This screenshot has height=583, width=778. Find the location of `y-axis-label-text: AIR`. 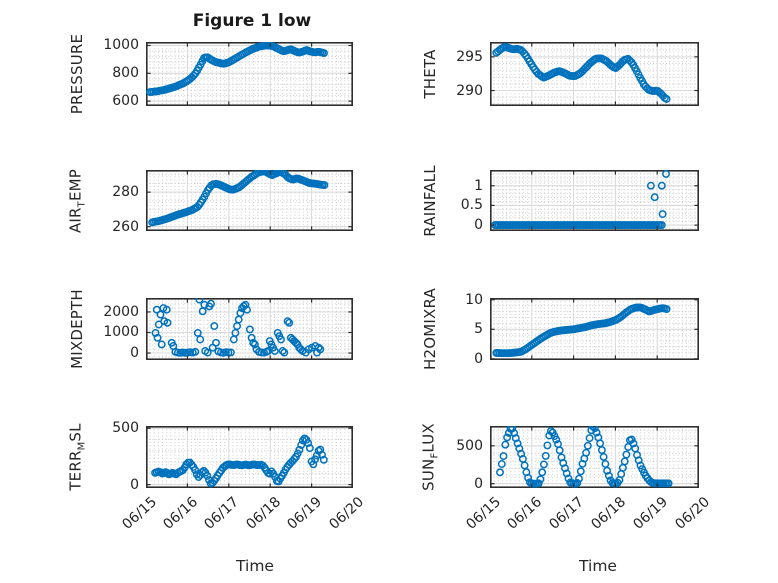

y-axis-label-text: AIR is located at coordinates (75, 219).